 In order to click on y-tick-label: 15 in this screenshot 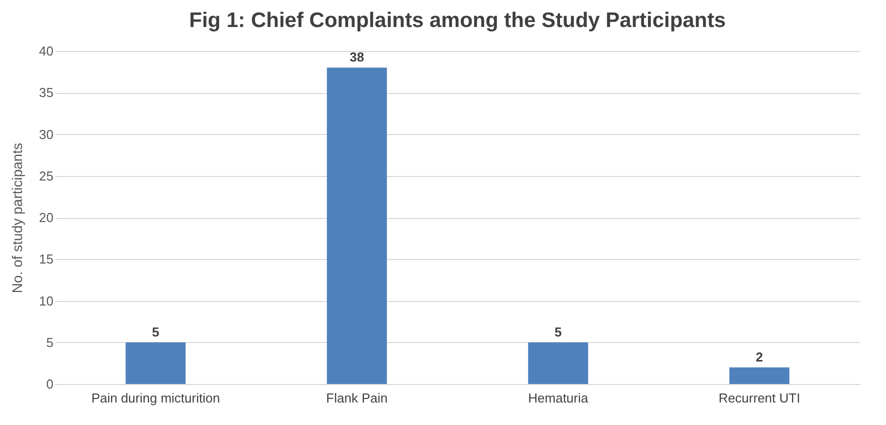, I will do `click(46, 259)`.